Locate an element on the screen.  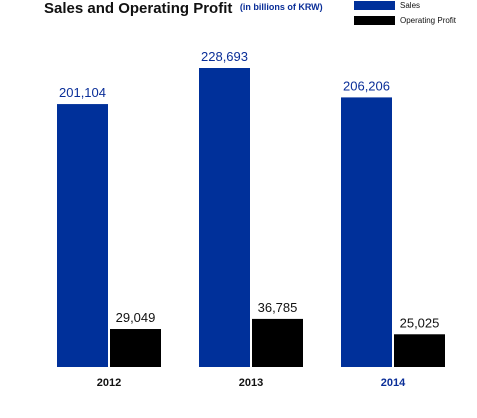
data-label-sales-2013: 228,693 is located at coordinates (224, 56).